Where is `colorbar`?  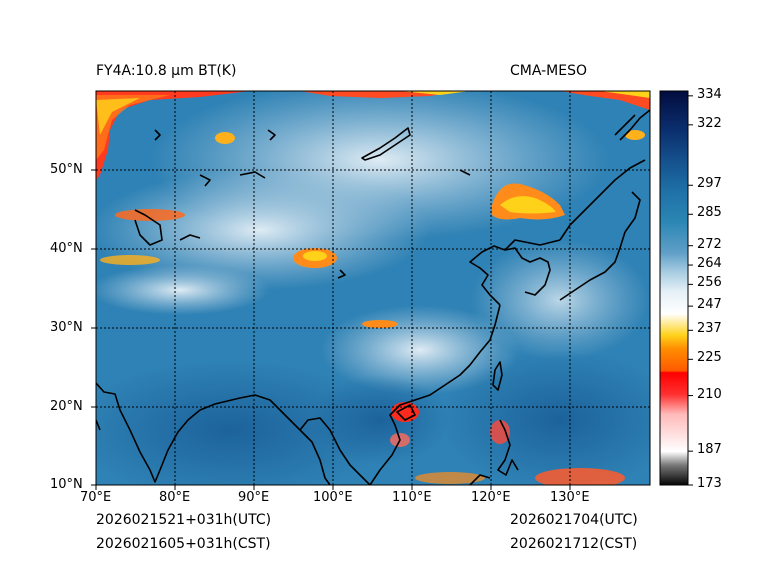
colorbar is located at coordinates (674, 288).